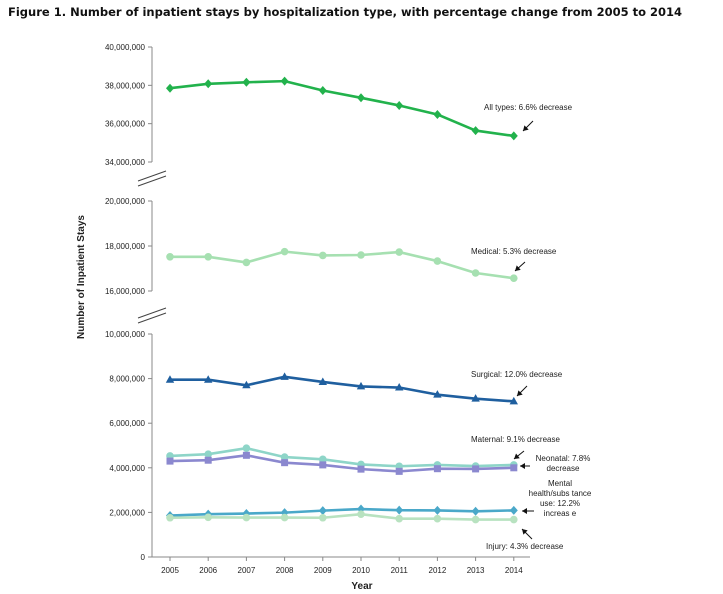 The height and width of the screenshot is (594, 723). Describe the element at coordinates (518, 268) in the screenshot. I see `annotation-arrowhead-medical` at that location.